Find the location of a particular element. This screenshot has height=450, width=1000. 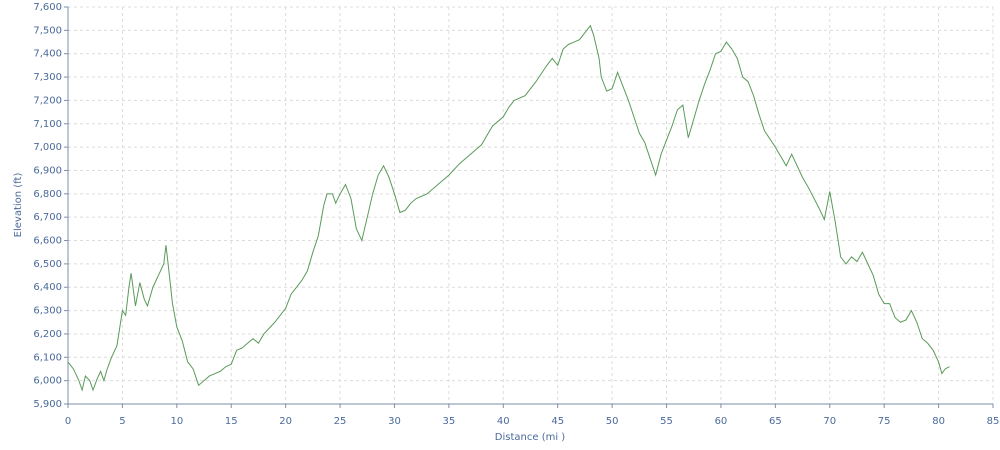

x-tick-label: 35 is located at coordinates (449, 421).